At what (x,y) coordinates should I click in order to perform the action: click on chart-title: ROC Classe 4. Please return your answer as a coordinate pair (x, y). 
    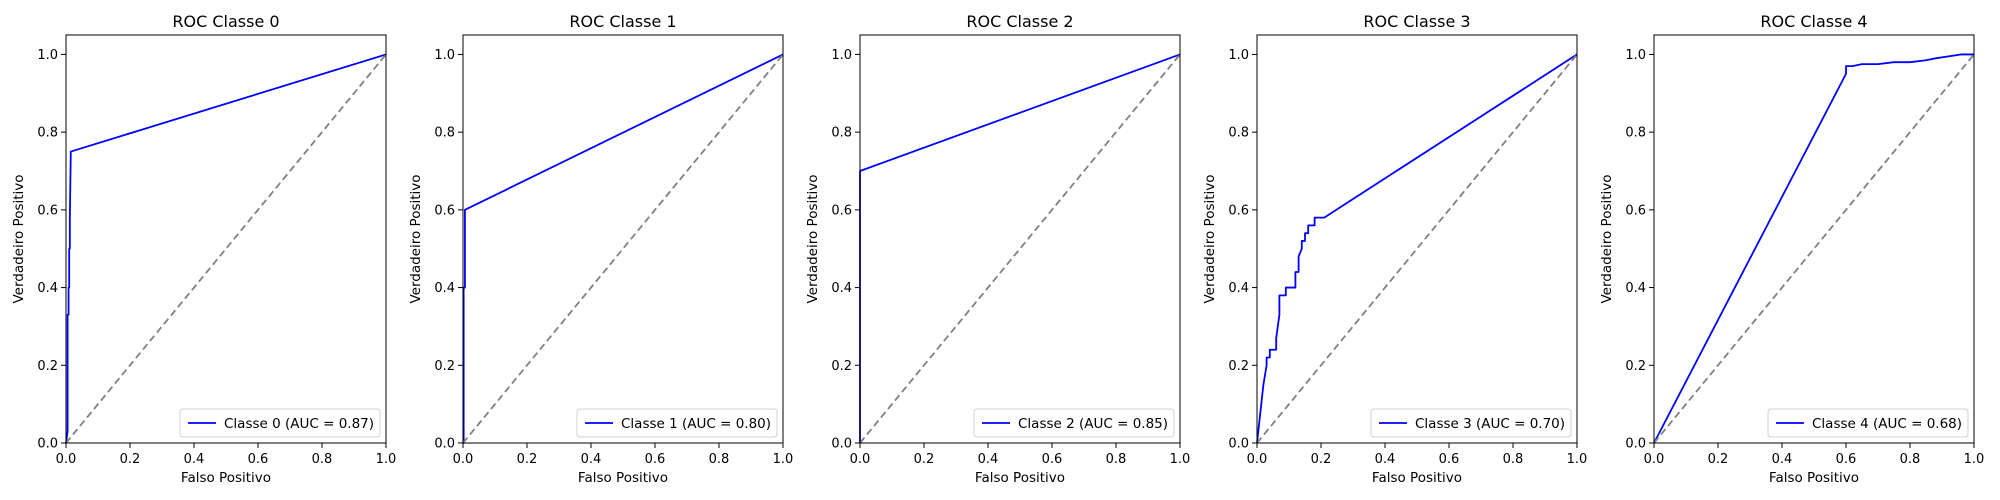
    Looking at the image, I should click on (1813, 21).